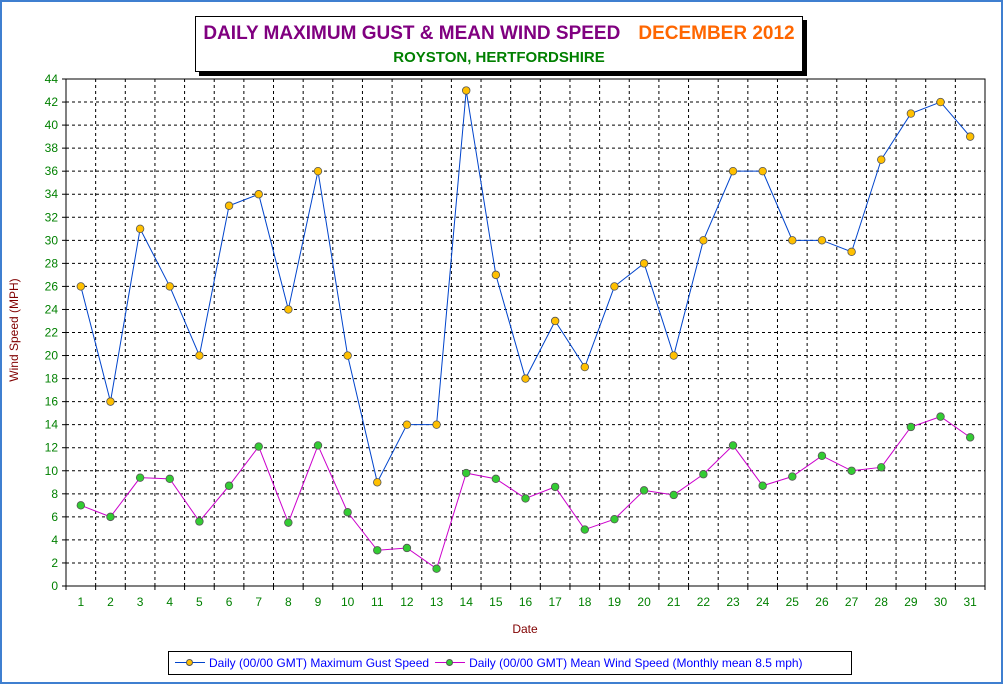  What do you see at coordinates (199, 602) in the screenshot?
I see `x-tick-label: 5` at bounding box center [199, 602].